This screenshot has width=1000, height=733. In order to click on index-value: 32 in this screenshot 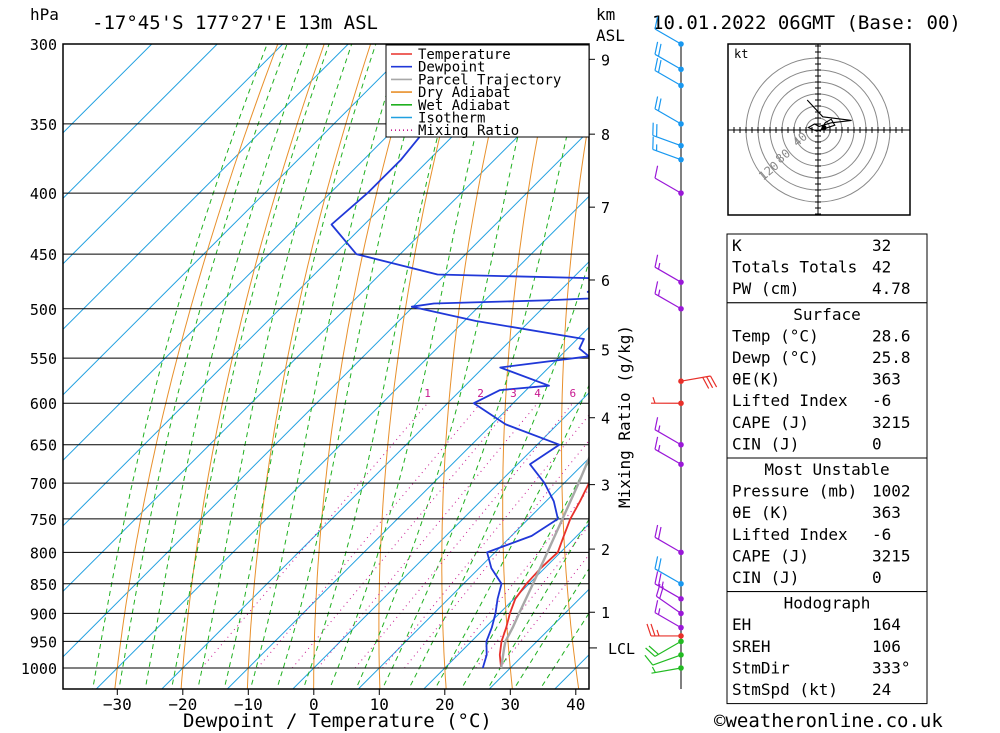, I will do `click(881, 245)`.